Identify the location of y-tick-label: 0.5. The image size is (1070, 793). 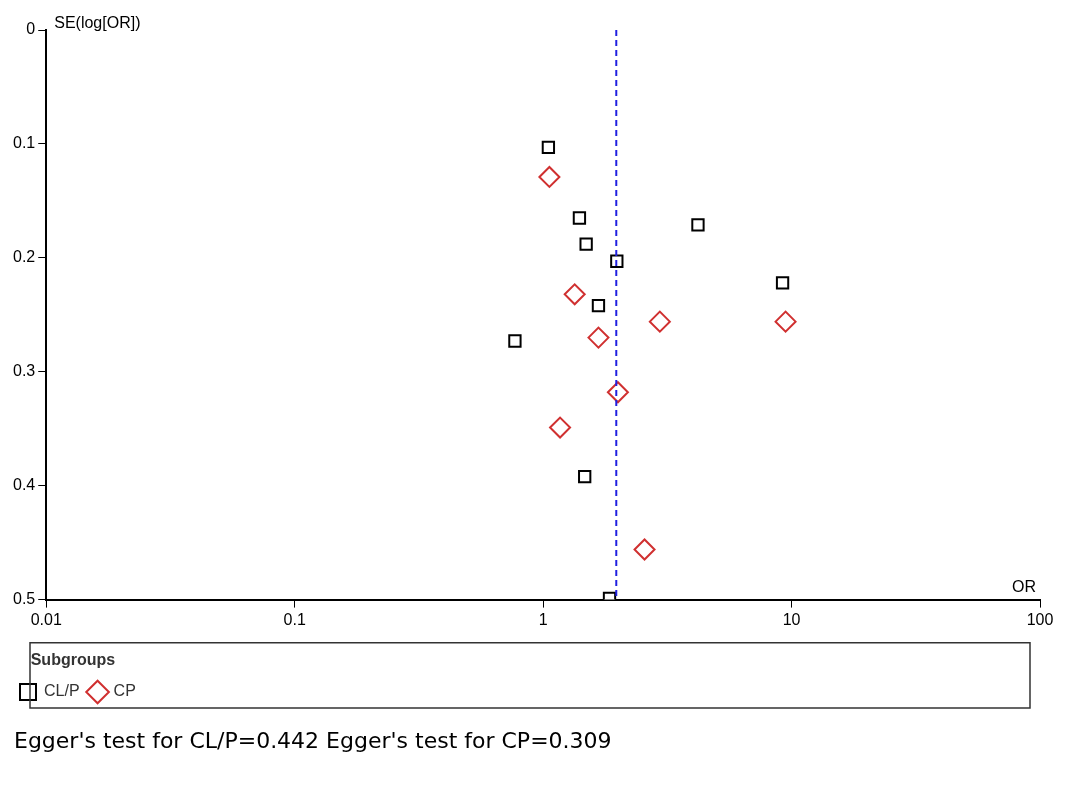
(24, 599).